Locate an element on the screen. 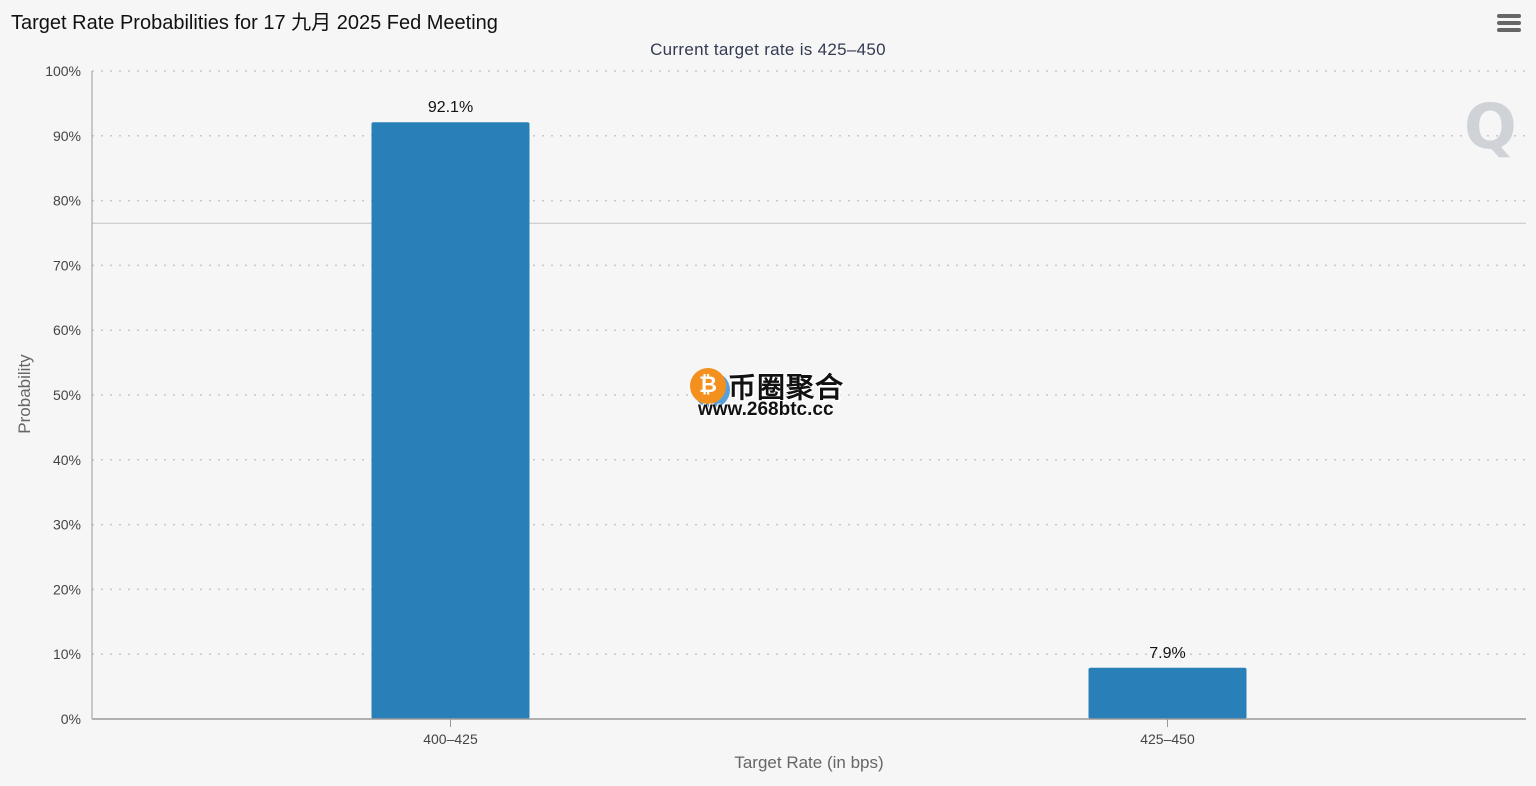 The image size is (1536, 786). chart-subtitle: Current target rate is 425–450 is located at coordinates (768, 49).